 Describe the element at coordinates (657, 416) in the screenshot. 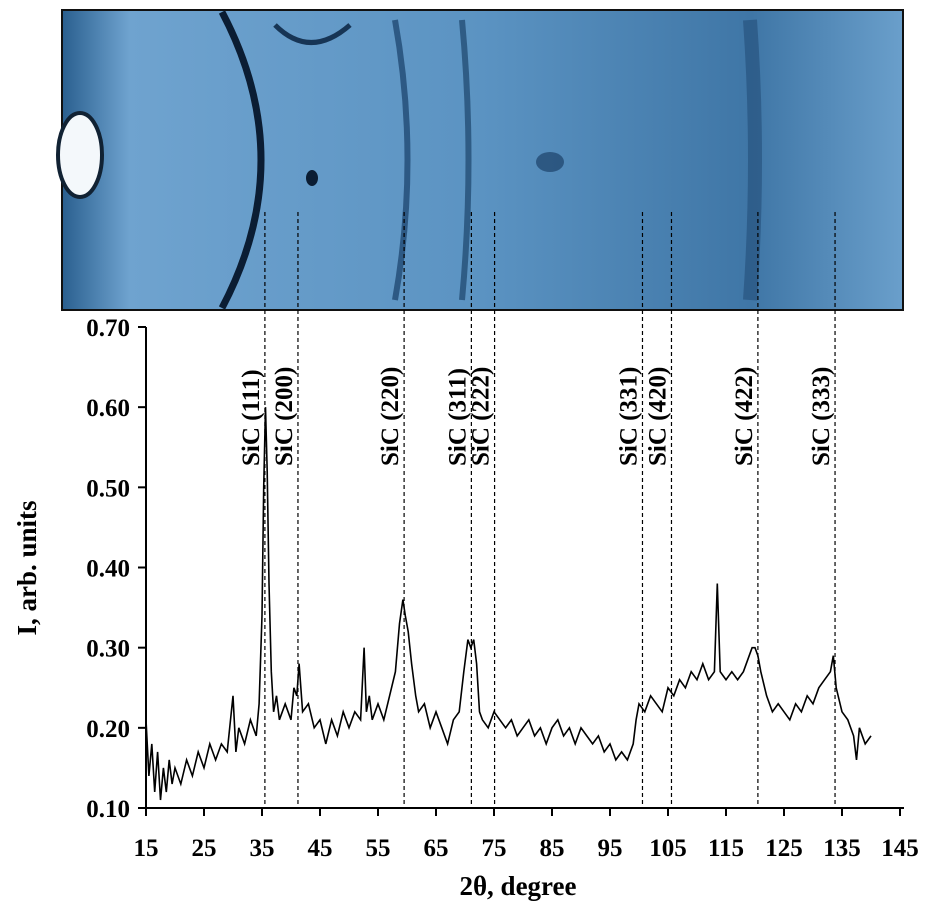

I see `peak-label: SiC (420)` at that location.